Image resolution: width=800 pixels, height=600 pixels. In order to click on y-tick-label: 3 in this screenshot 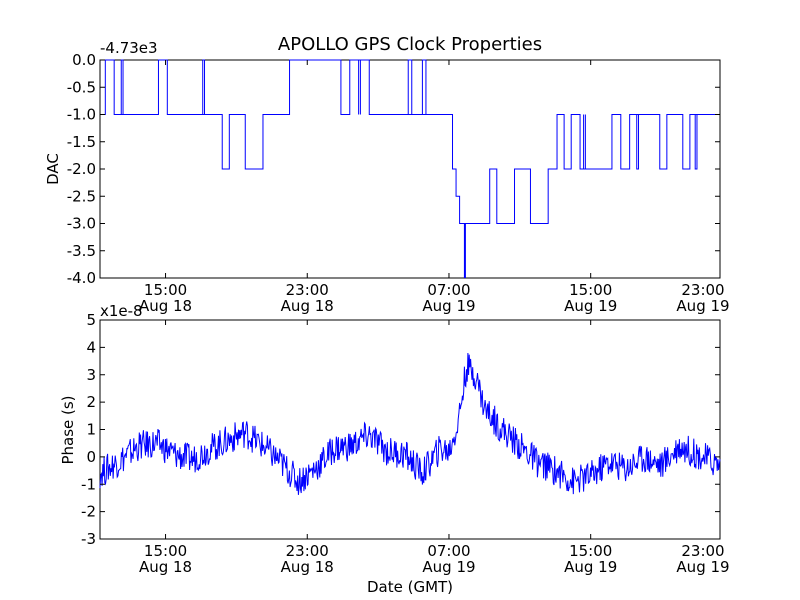, I will do `click(91, 375)`.